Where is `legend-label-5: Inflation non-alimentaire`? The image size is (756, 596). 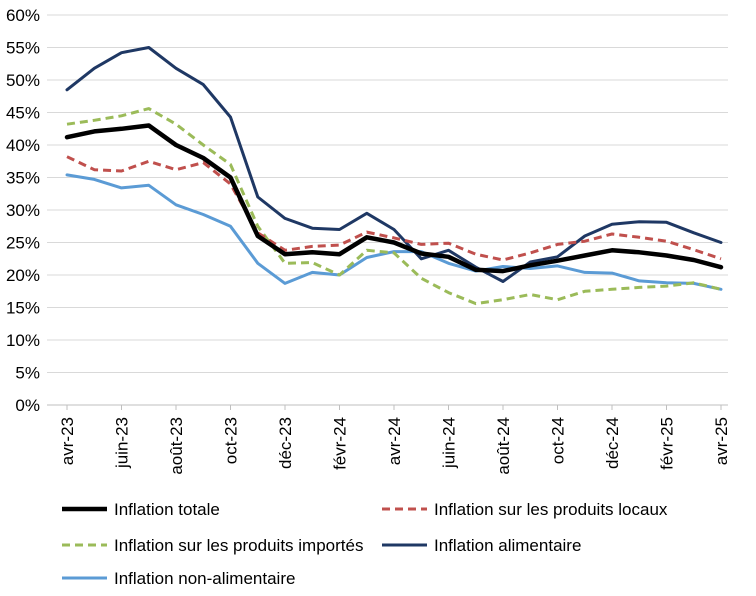
legend-label-5: Inflation non-alimentaire is located at coordinates (204, 578).